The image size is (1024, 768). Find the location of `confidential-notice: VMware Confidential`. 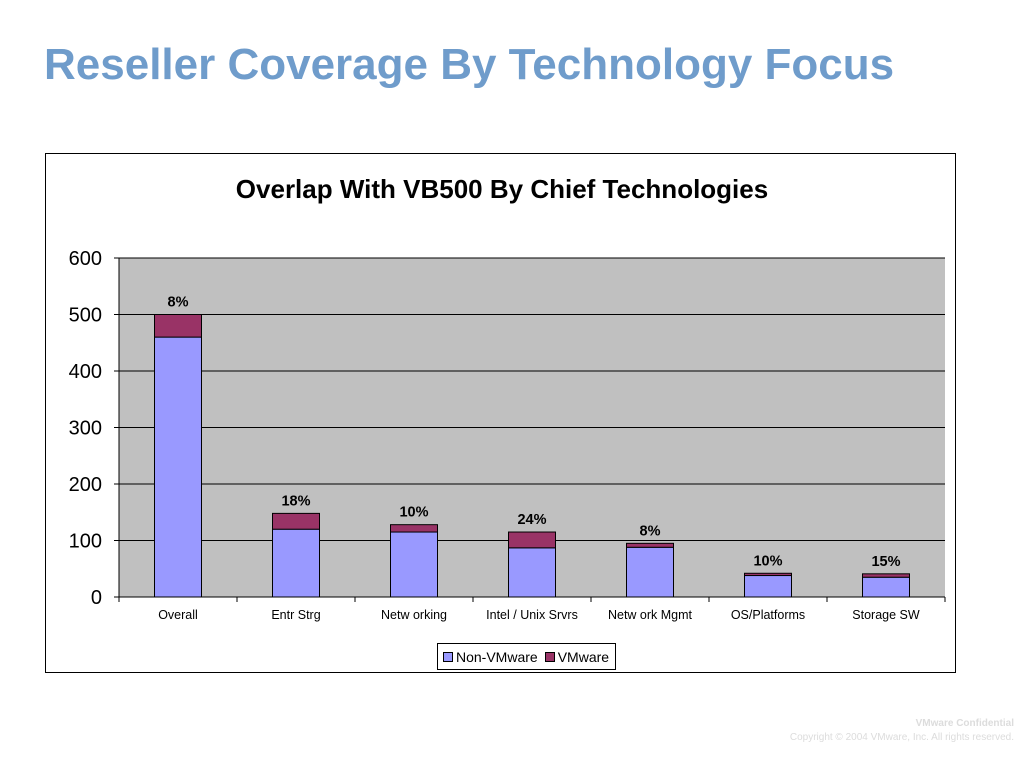

confidential-notice: VMware Confidential is located at coordinates (964, 723).